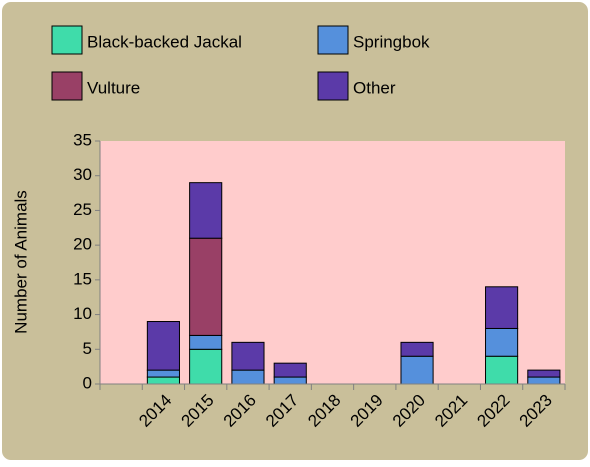 The height and width of the screenshot is (467, 590). What do you see at coordinates (113, 87) in the screenshot?
I see `legend-label: Vulture` at bounding box center [113, 87].